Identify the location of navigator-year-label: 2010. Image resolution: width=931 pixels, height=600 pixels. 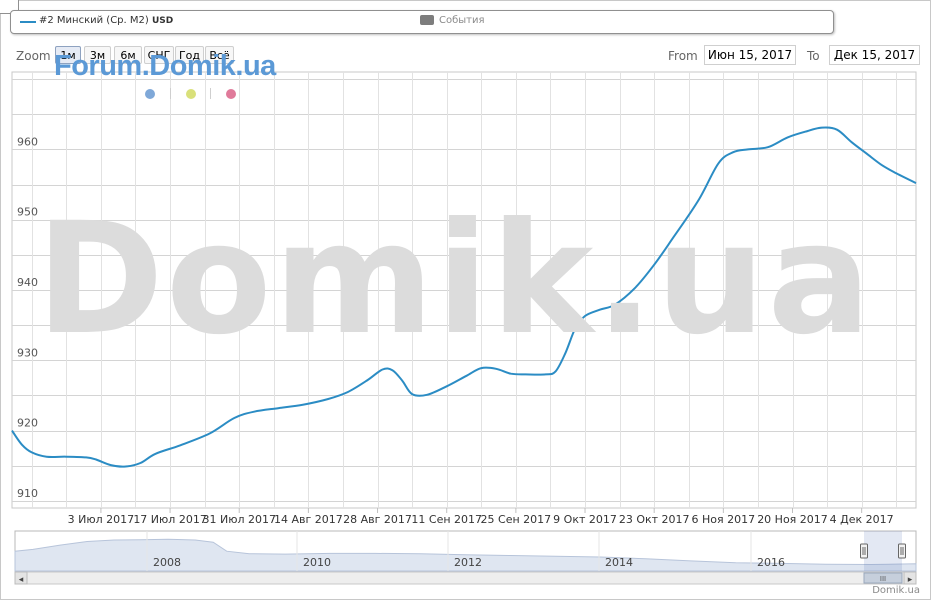
(317, 562).